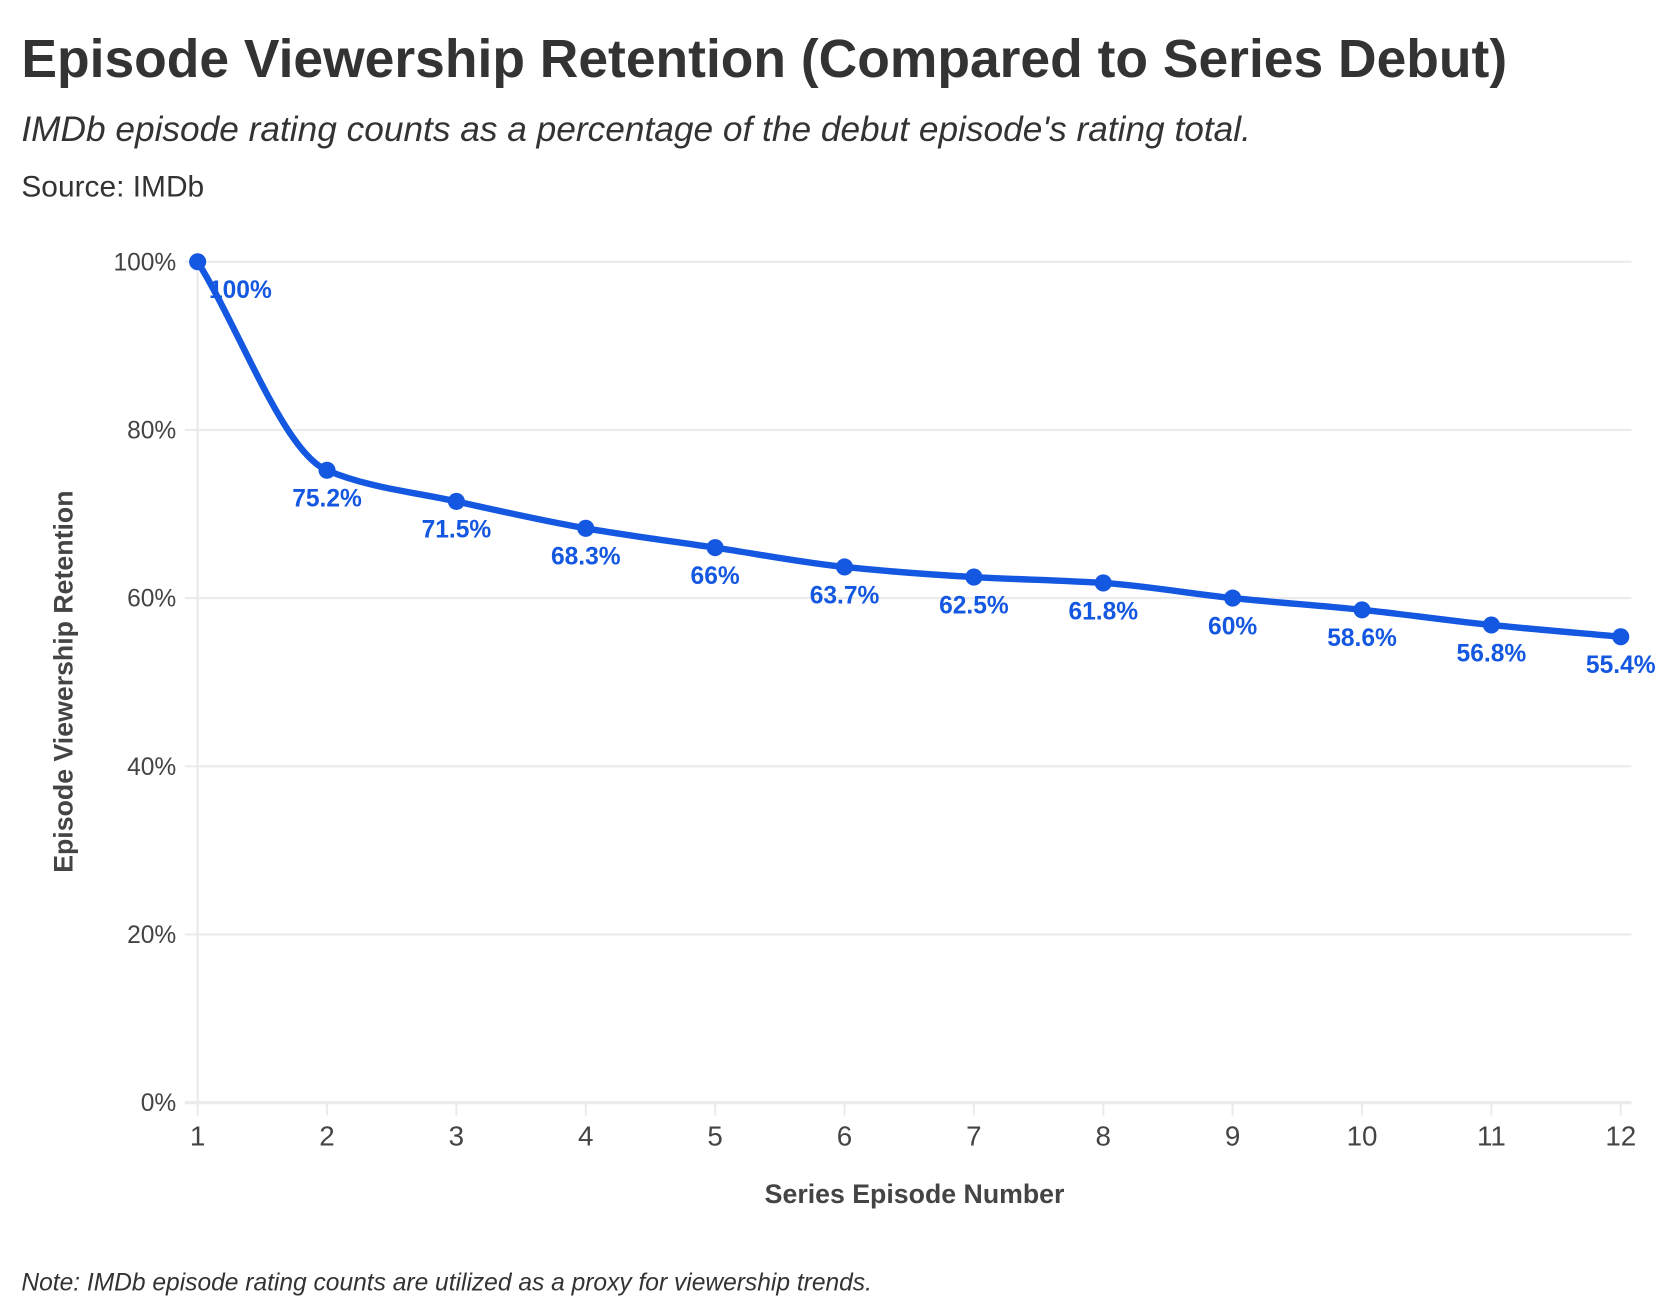 The image size is (1656, 1306). Describe the element at coordinates (327, 499) in the screenshot. I see `data-label: 75.2%` at that location.